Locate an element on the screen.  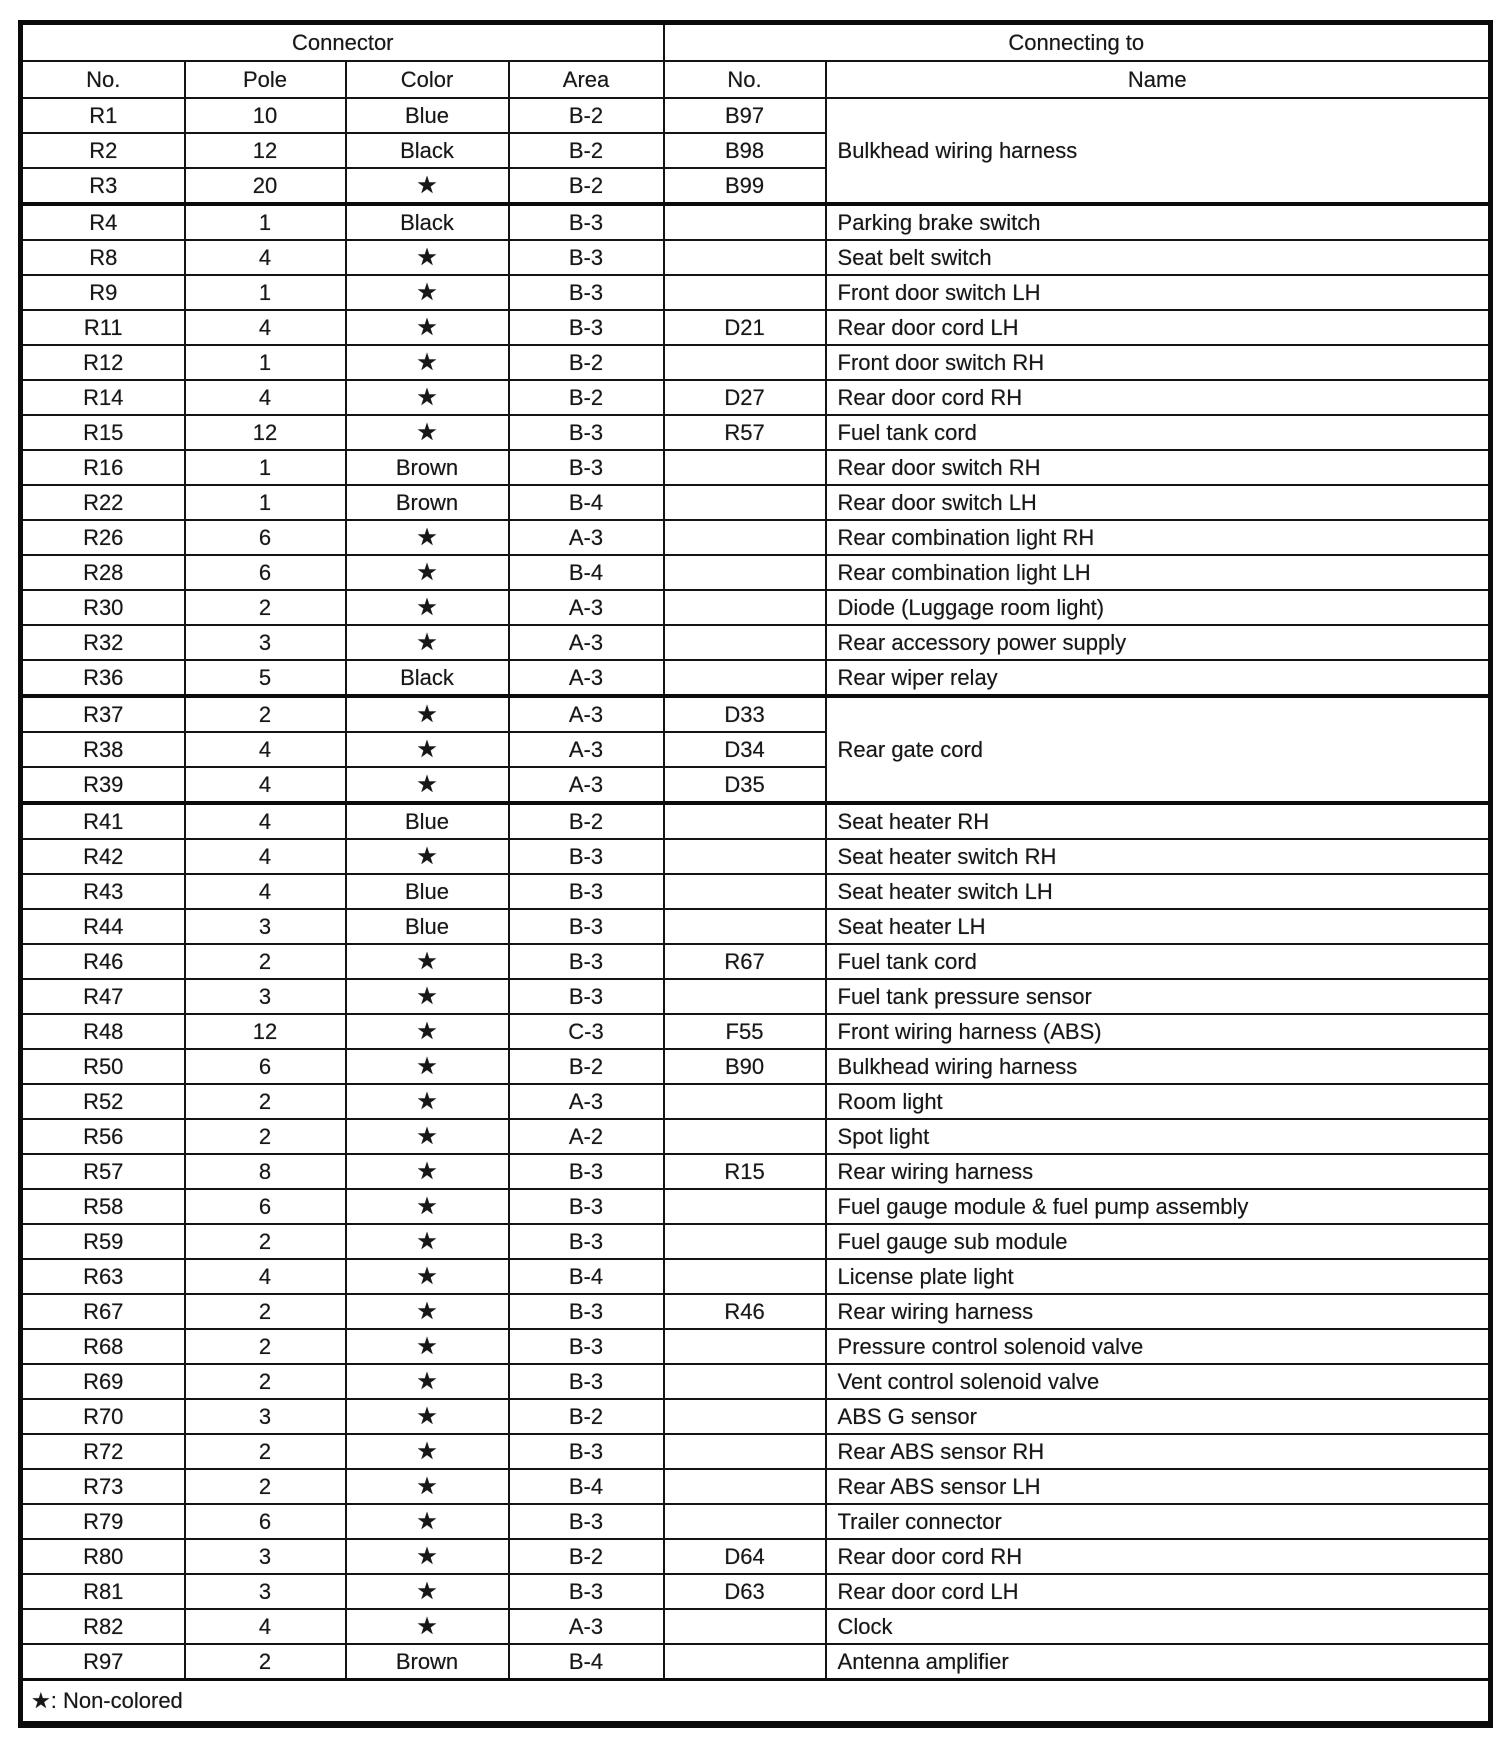
cell-connecting-name: Rear combination light LH is located at coordinates (1158, 572).